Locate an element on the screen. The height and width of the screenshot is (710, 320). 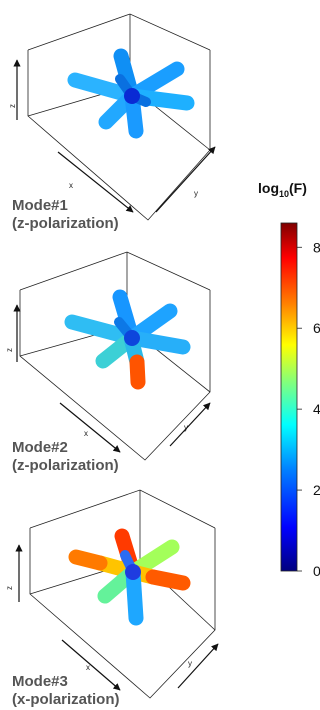
mode-2-label: Mode#2 (z-polarization) is located at coordinates (92, 457).